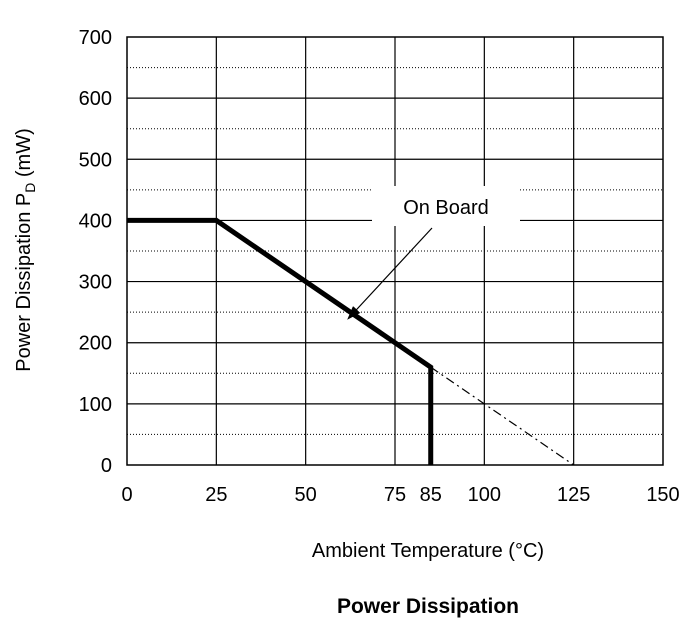 This screenshot has width=682, height=624. I want to click on y-tick-label: 400, so click(95, 221).